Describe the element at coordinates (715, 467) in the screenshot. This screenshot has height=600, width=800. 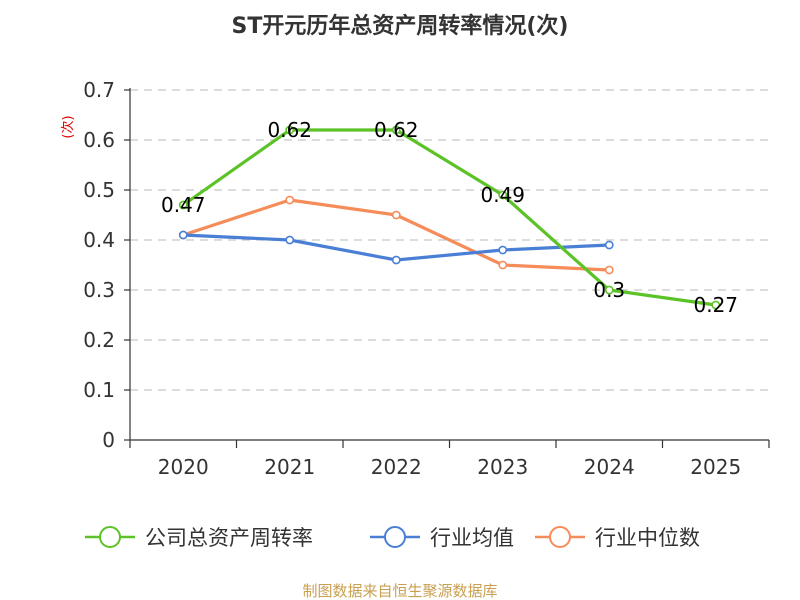
I see `x-tick-label: 2025` at that location.